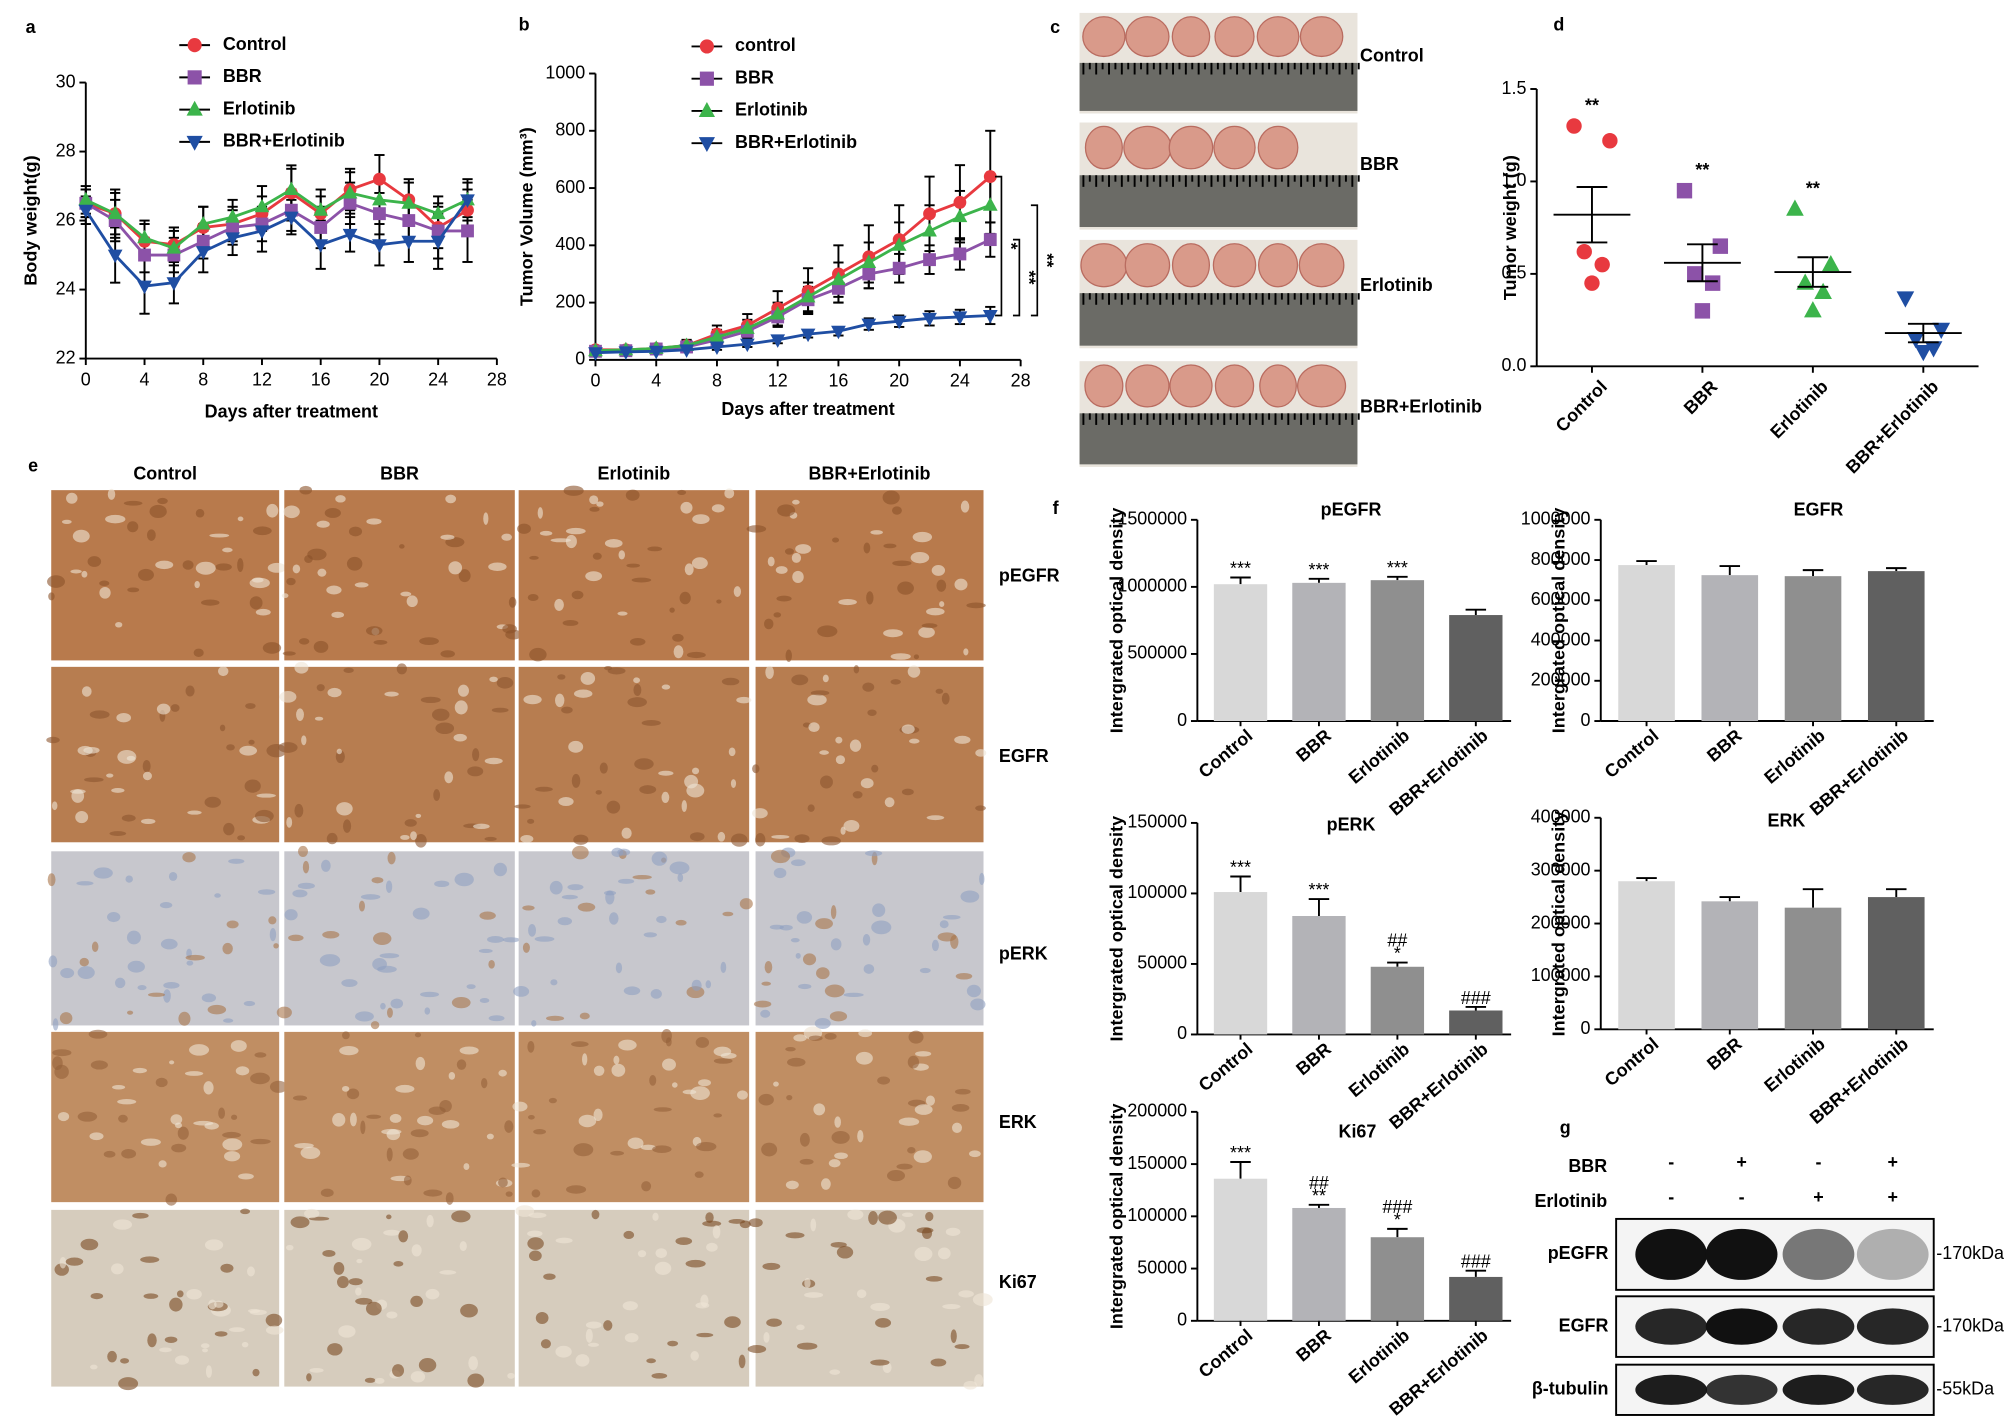 The width and height of the screenshot is (2008, 1424). Describe the element at coordinates (1240, 568) in the screenshot. I see `significance-label: ***` at that location.